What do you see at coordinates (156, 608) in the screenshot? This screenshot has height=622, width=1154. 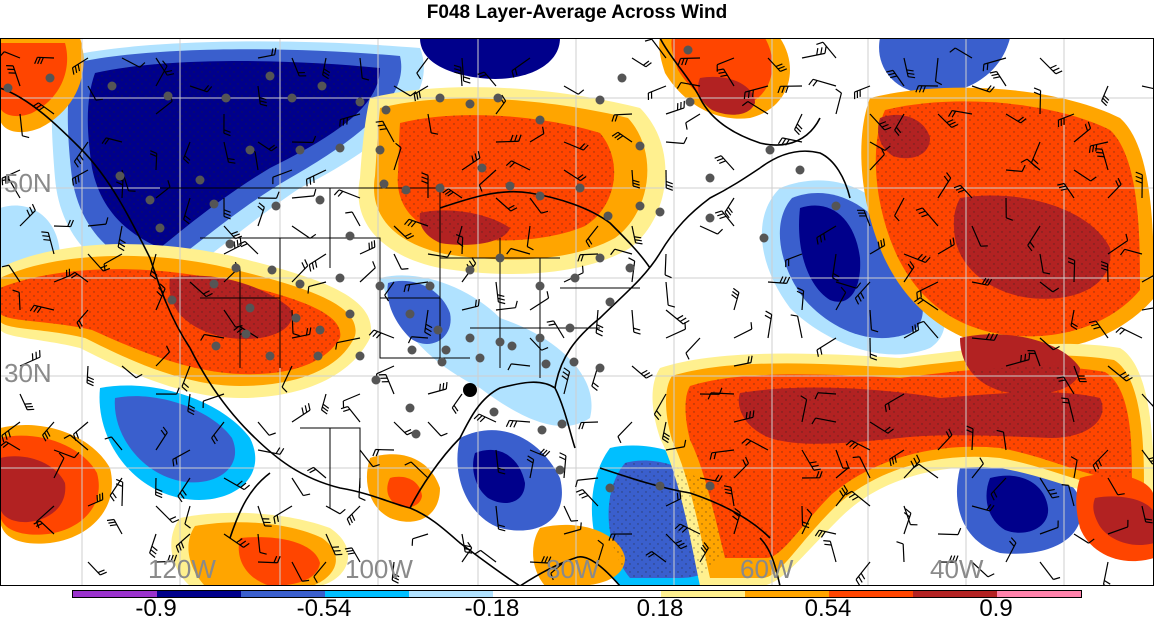 I see `colorbar-label: -0.9` at bounding box center [156, 608].